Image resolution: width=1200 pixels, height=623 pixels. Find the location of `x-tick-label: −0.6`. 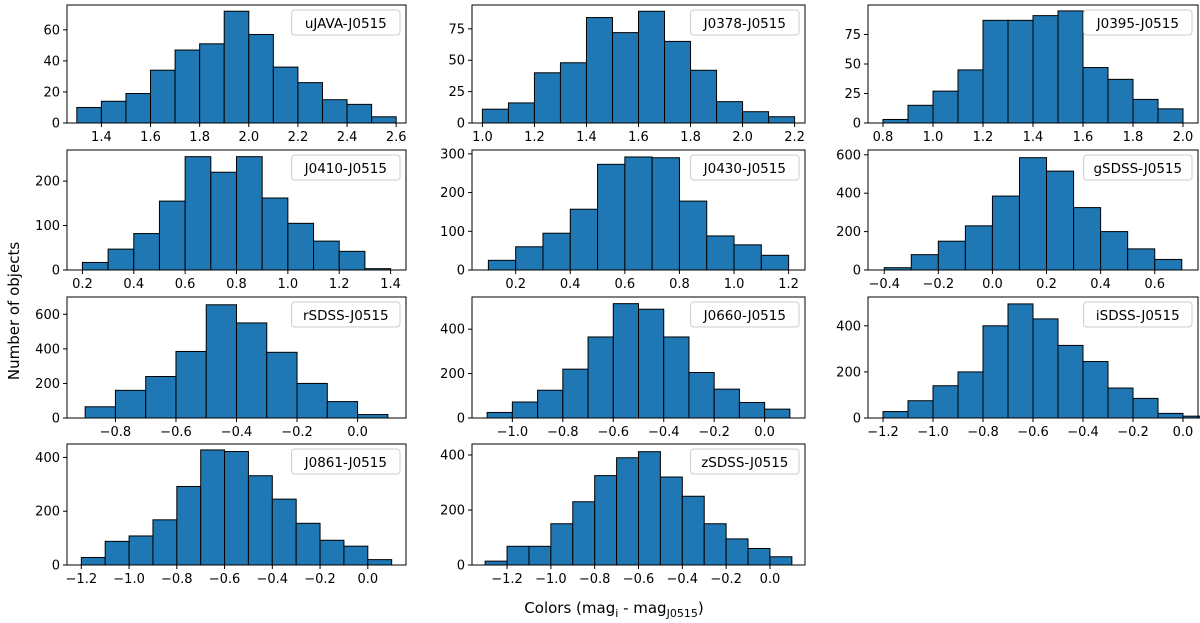

x-tick-label: −0.6 is located at coordinates (613, 432).